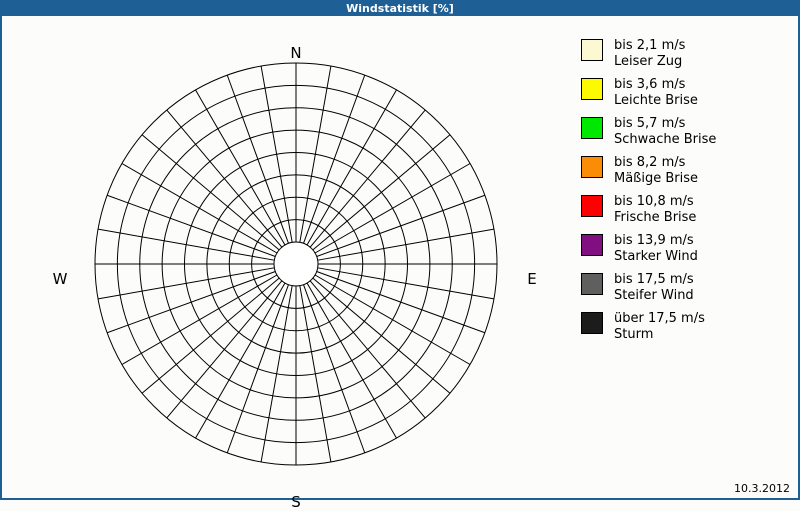 The width and height of the screenshot is (800, 511). Describe the element at coordinates (650, 84) in the screenshot. I see `legend-speed-range: bis 3,6 m/s` at that location.